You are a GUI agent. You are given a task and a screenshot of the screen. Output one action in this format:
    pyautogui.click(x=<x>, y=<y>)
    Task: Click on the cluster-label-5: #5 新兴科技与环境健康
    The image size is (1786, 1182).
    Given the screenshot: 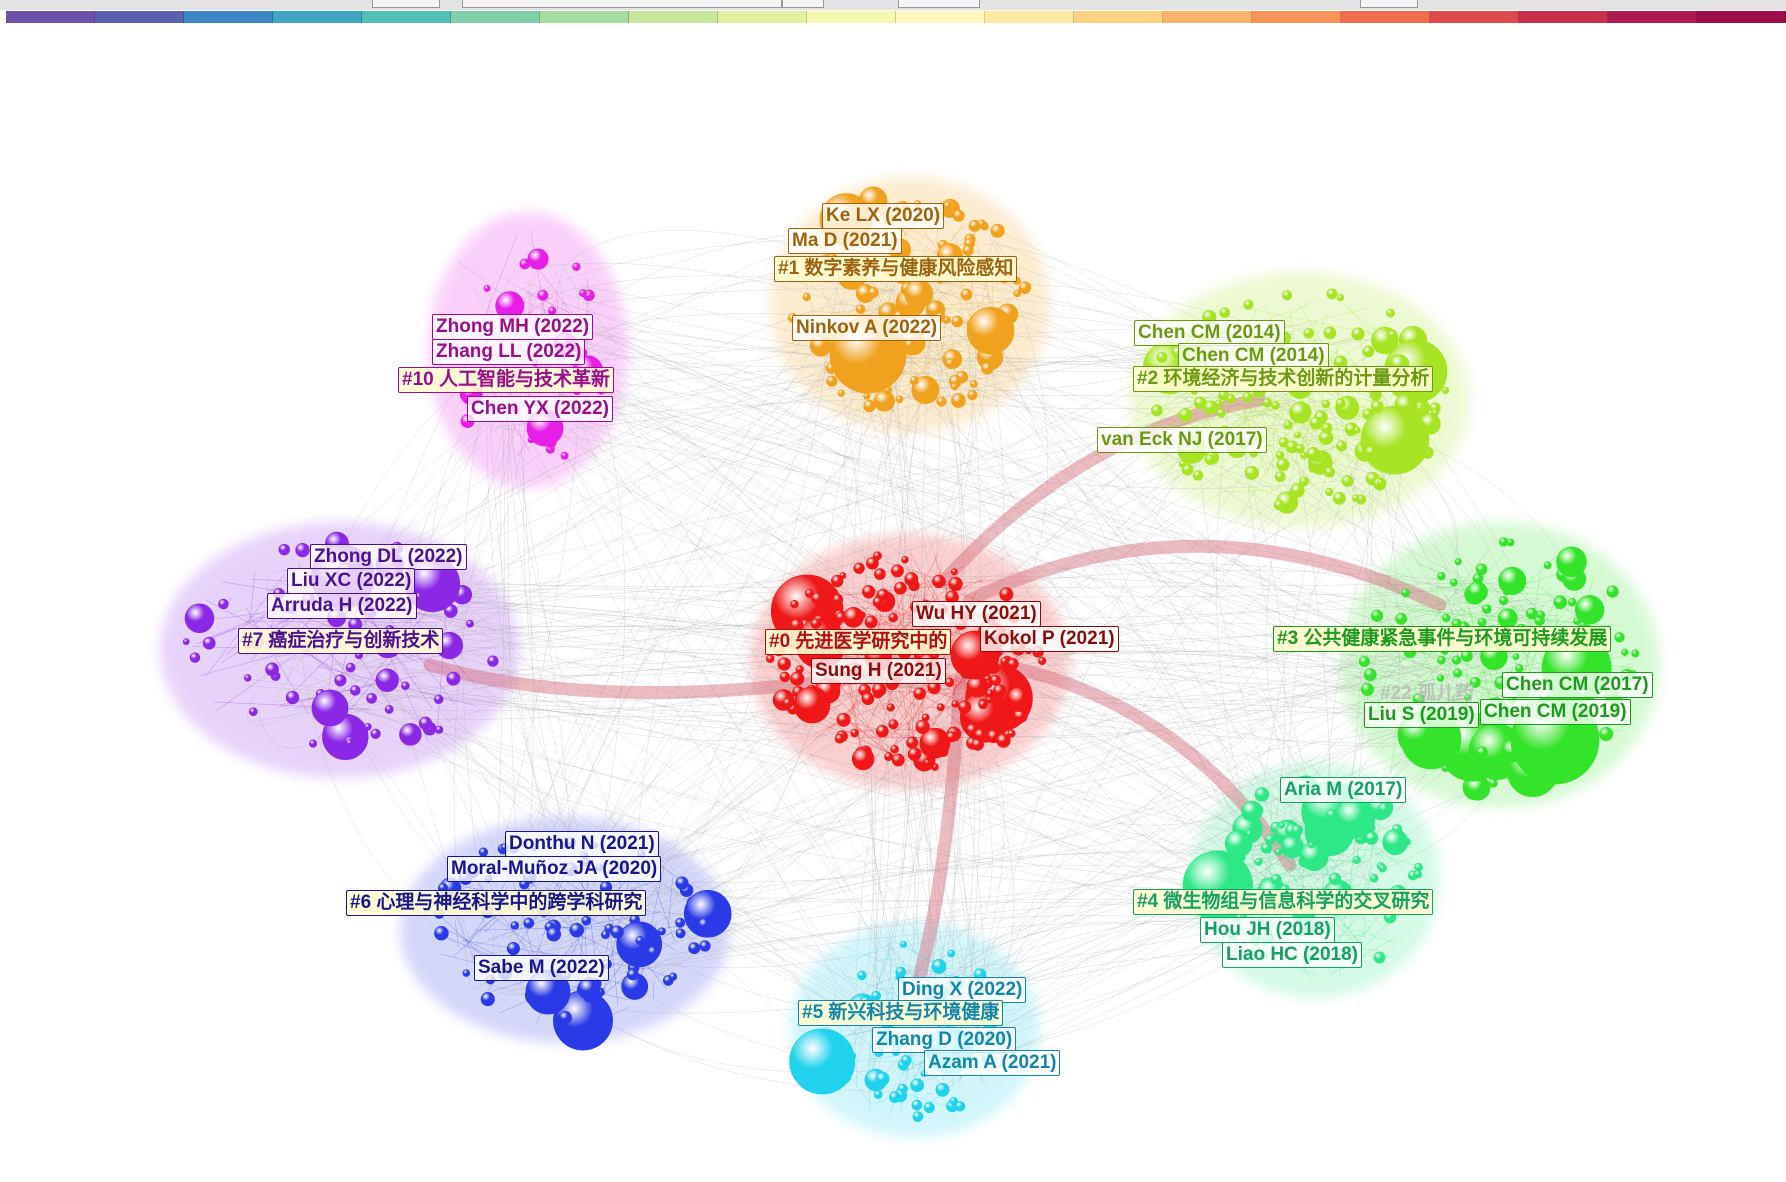 What is the action you would take?
    pyautogui.click(x=901, y=1013)
    